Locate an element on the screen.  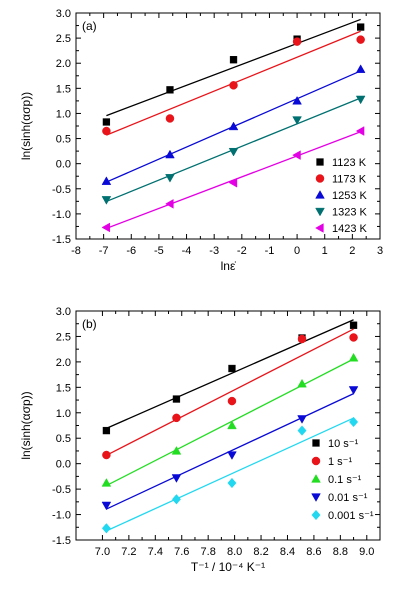
legend-label: 1123 K is located at coordinates (349, 163).